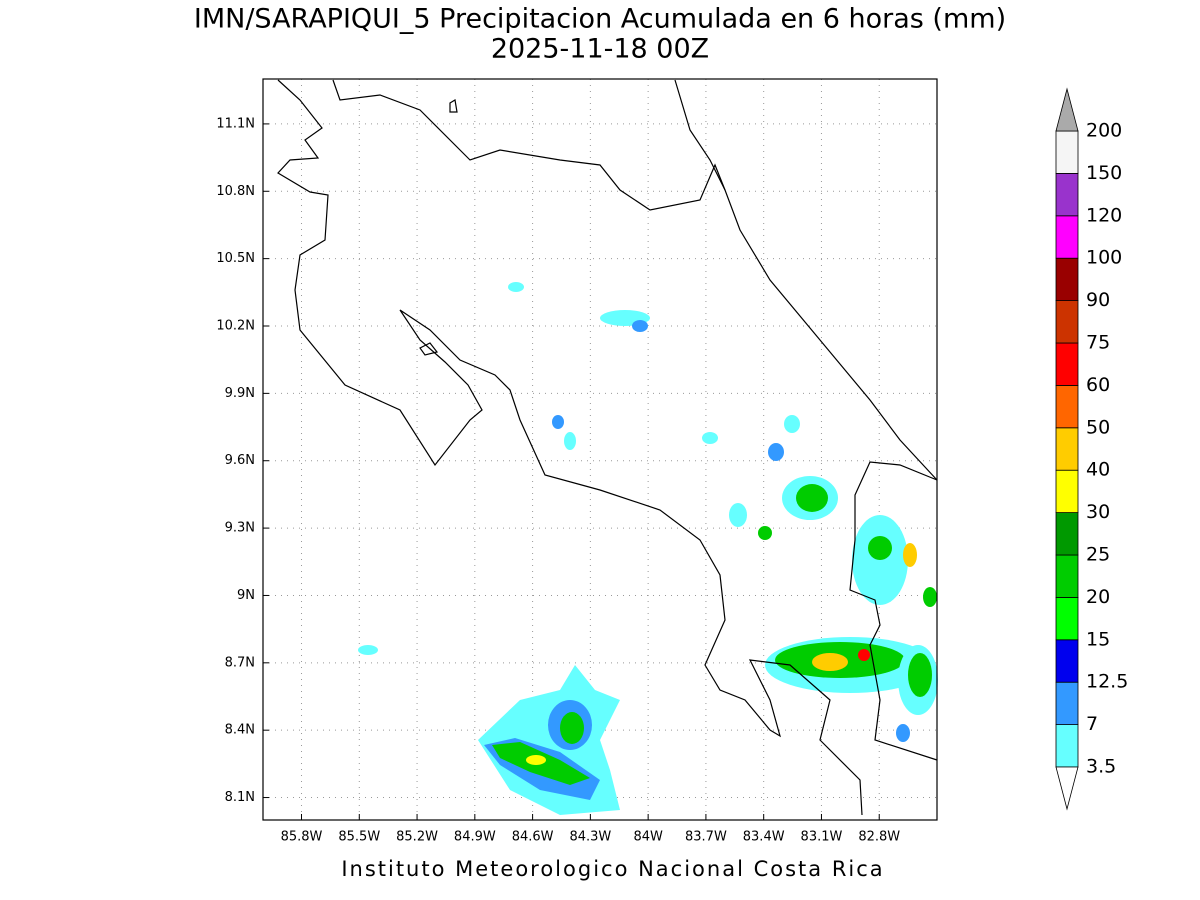 This screenshot has width=1200, height=900. What do you see at coordinates (240, 797) in the screenshot?
I see `lat-tick-label: 8.1N` at bounding box center [240, 797].